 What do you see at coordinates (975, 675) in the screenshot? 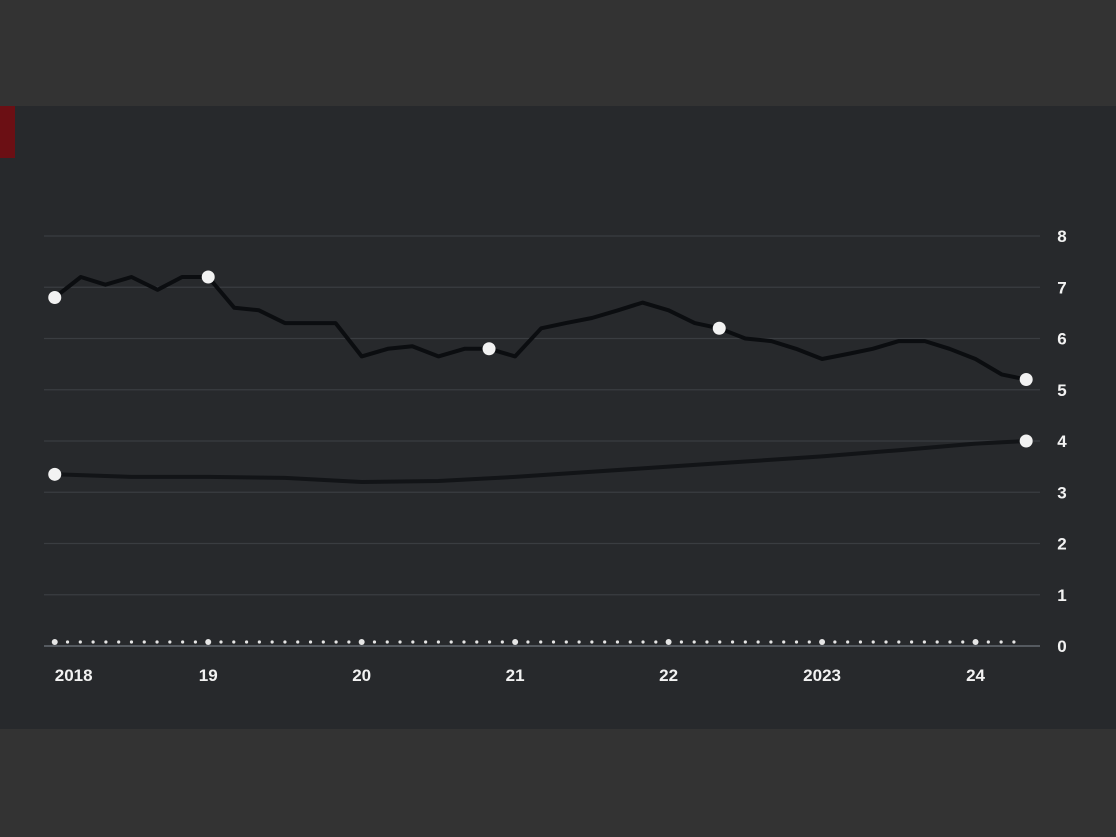
I see `x-tick-label: 24` at bounding box center [975, 675].